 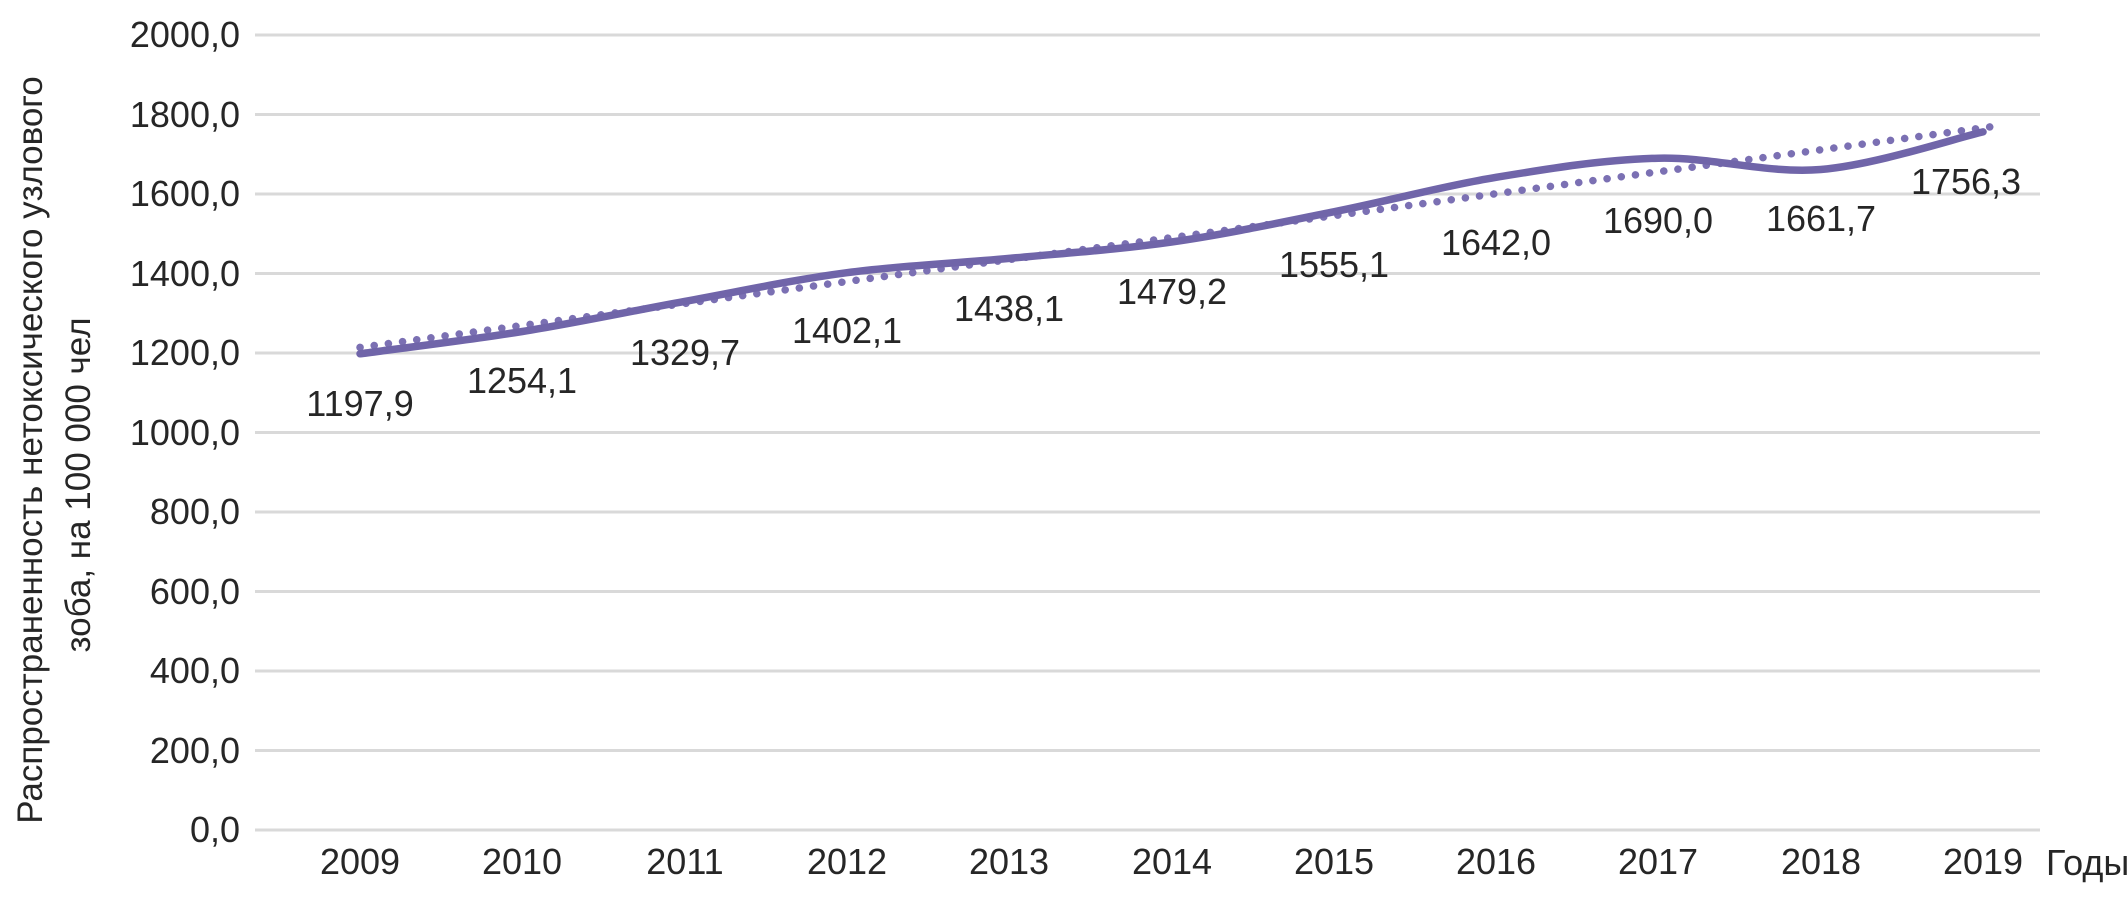 I want to click on y-tick-label: 1200,0, so click(x=184, y=352).